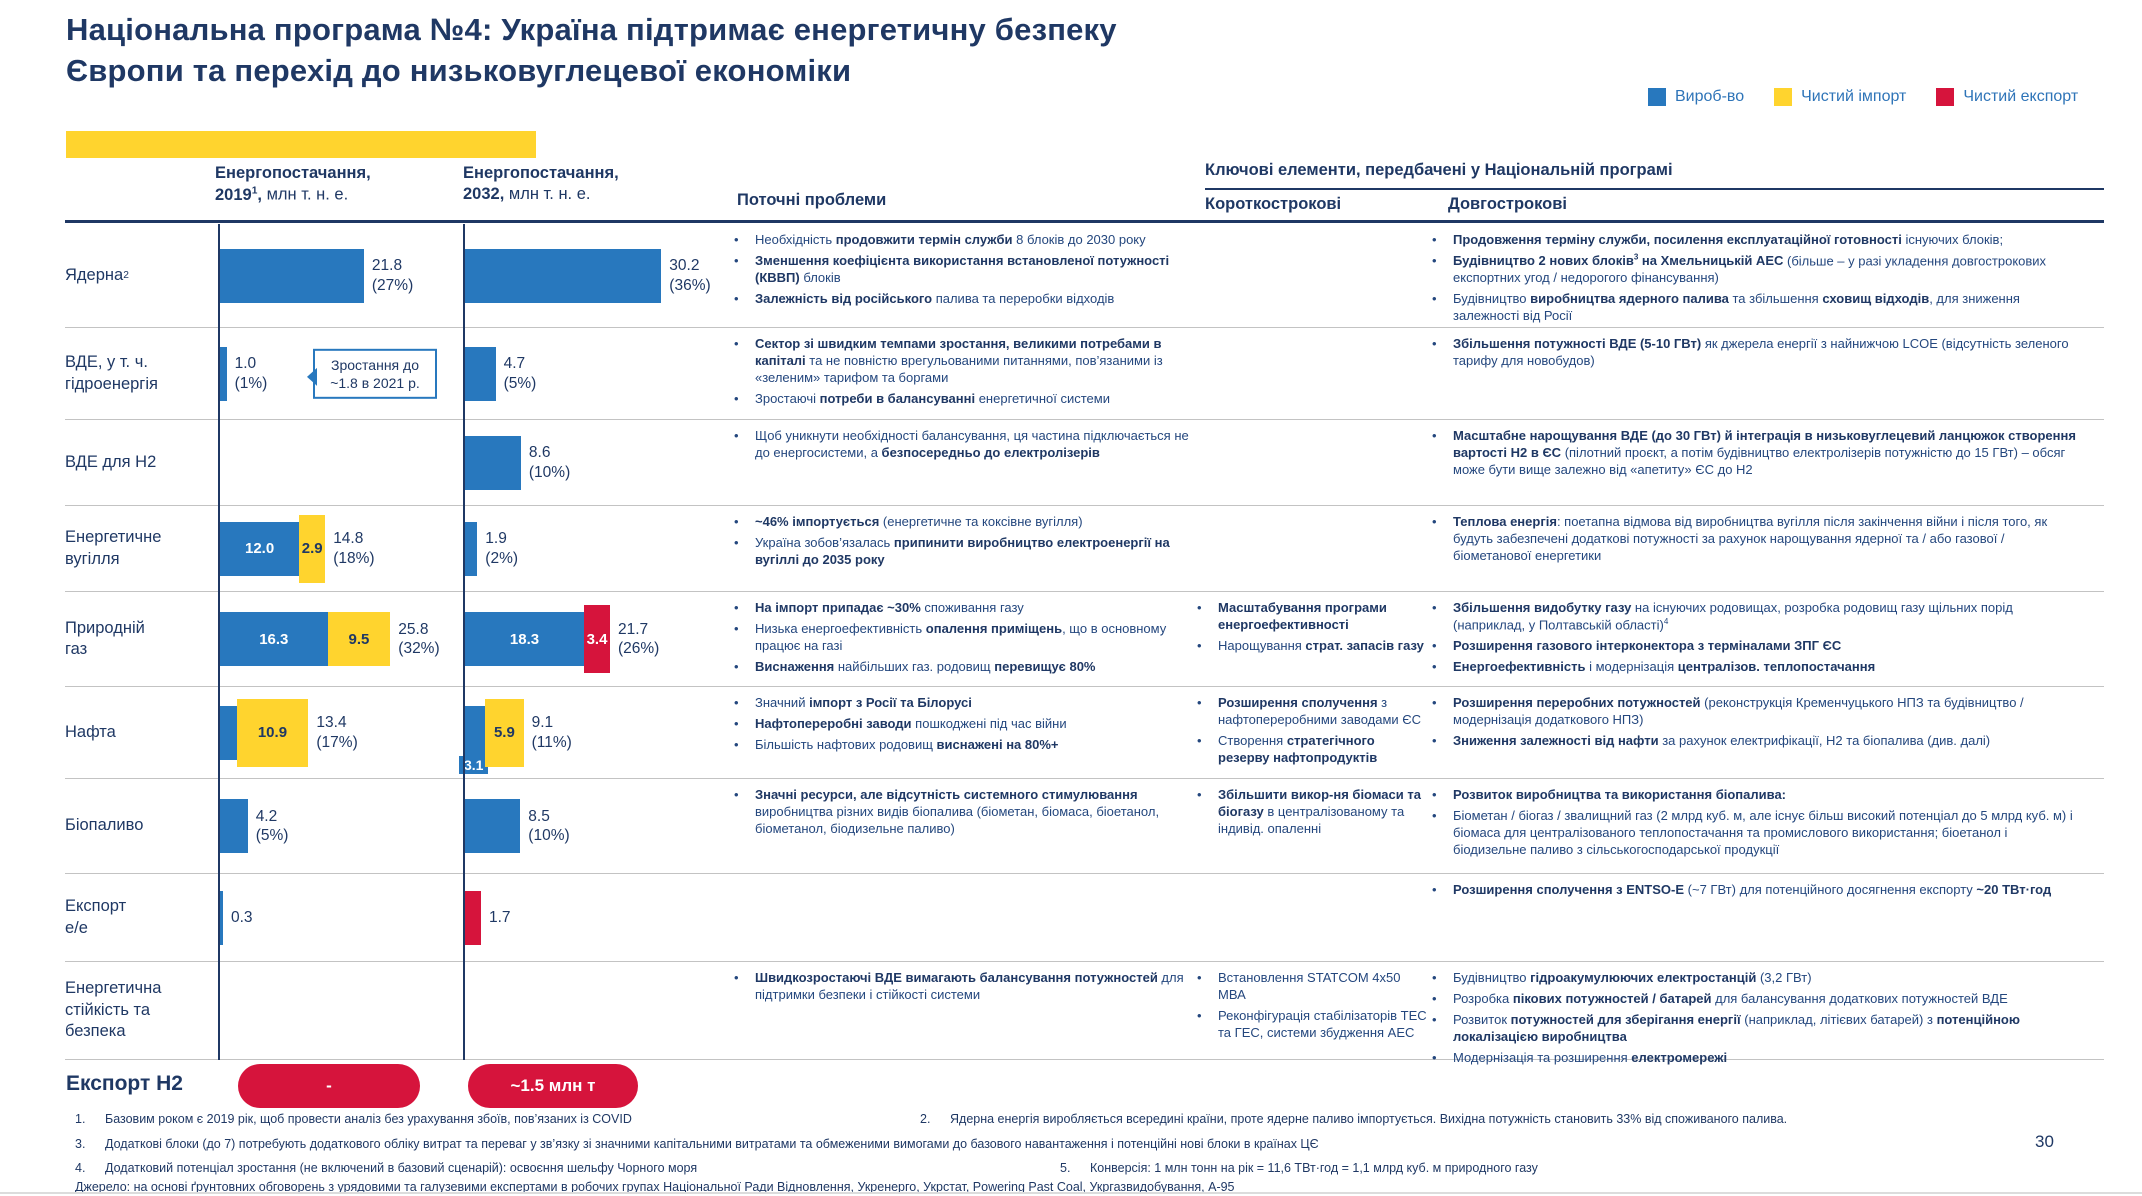 Image resolution: width=2142 pixels, height=1196 pixels. Describe the element at coordinates (339, 462) in the screenshot. I see `chart-2019-cell` at that location.